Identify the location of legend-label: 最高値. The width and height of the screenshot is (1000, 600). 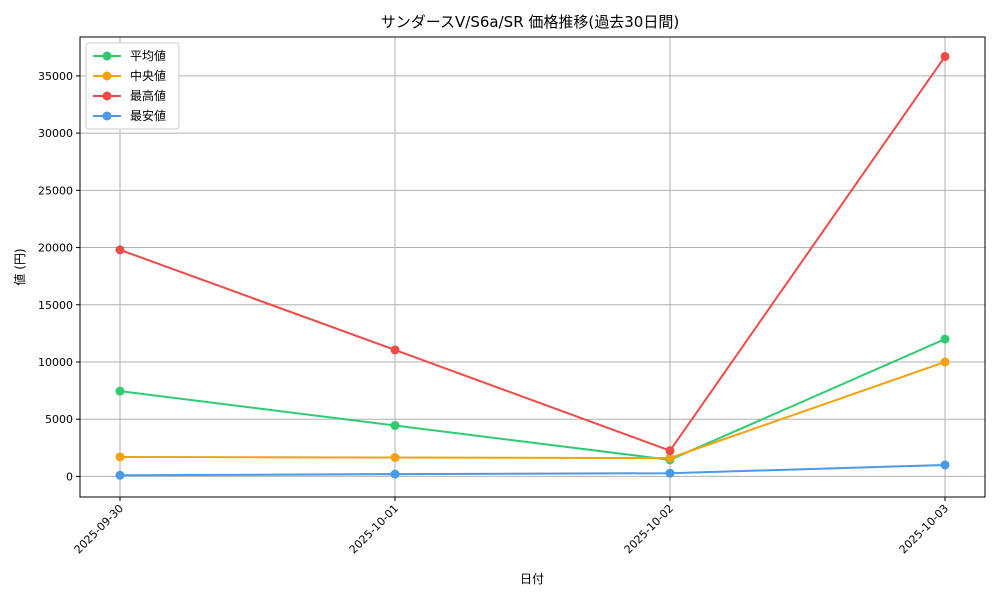
(148, 95).